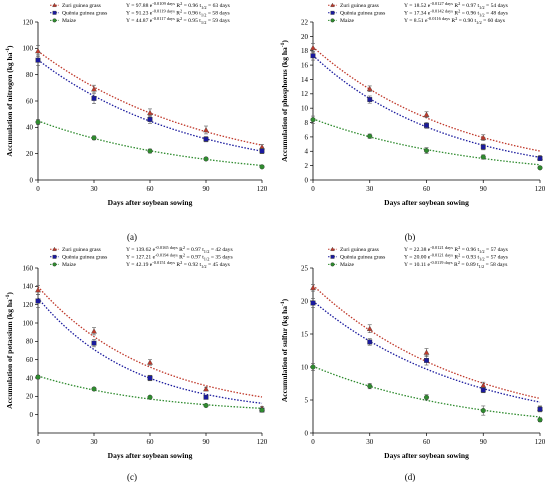 The width and height of the screenshot is (550, 488). What do you see at coordinates (305, 65) in the screenshot?
I see `y-tick-label: 16` at bounding box center [305, 65].